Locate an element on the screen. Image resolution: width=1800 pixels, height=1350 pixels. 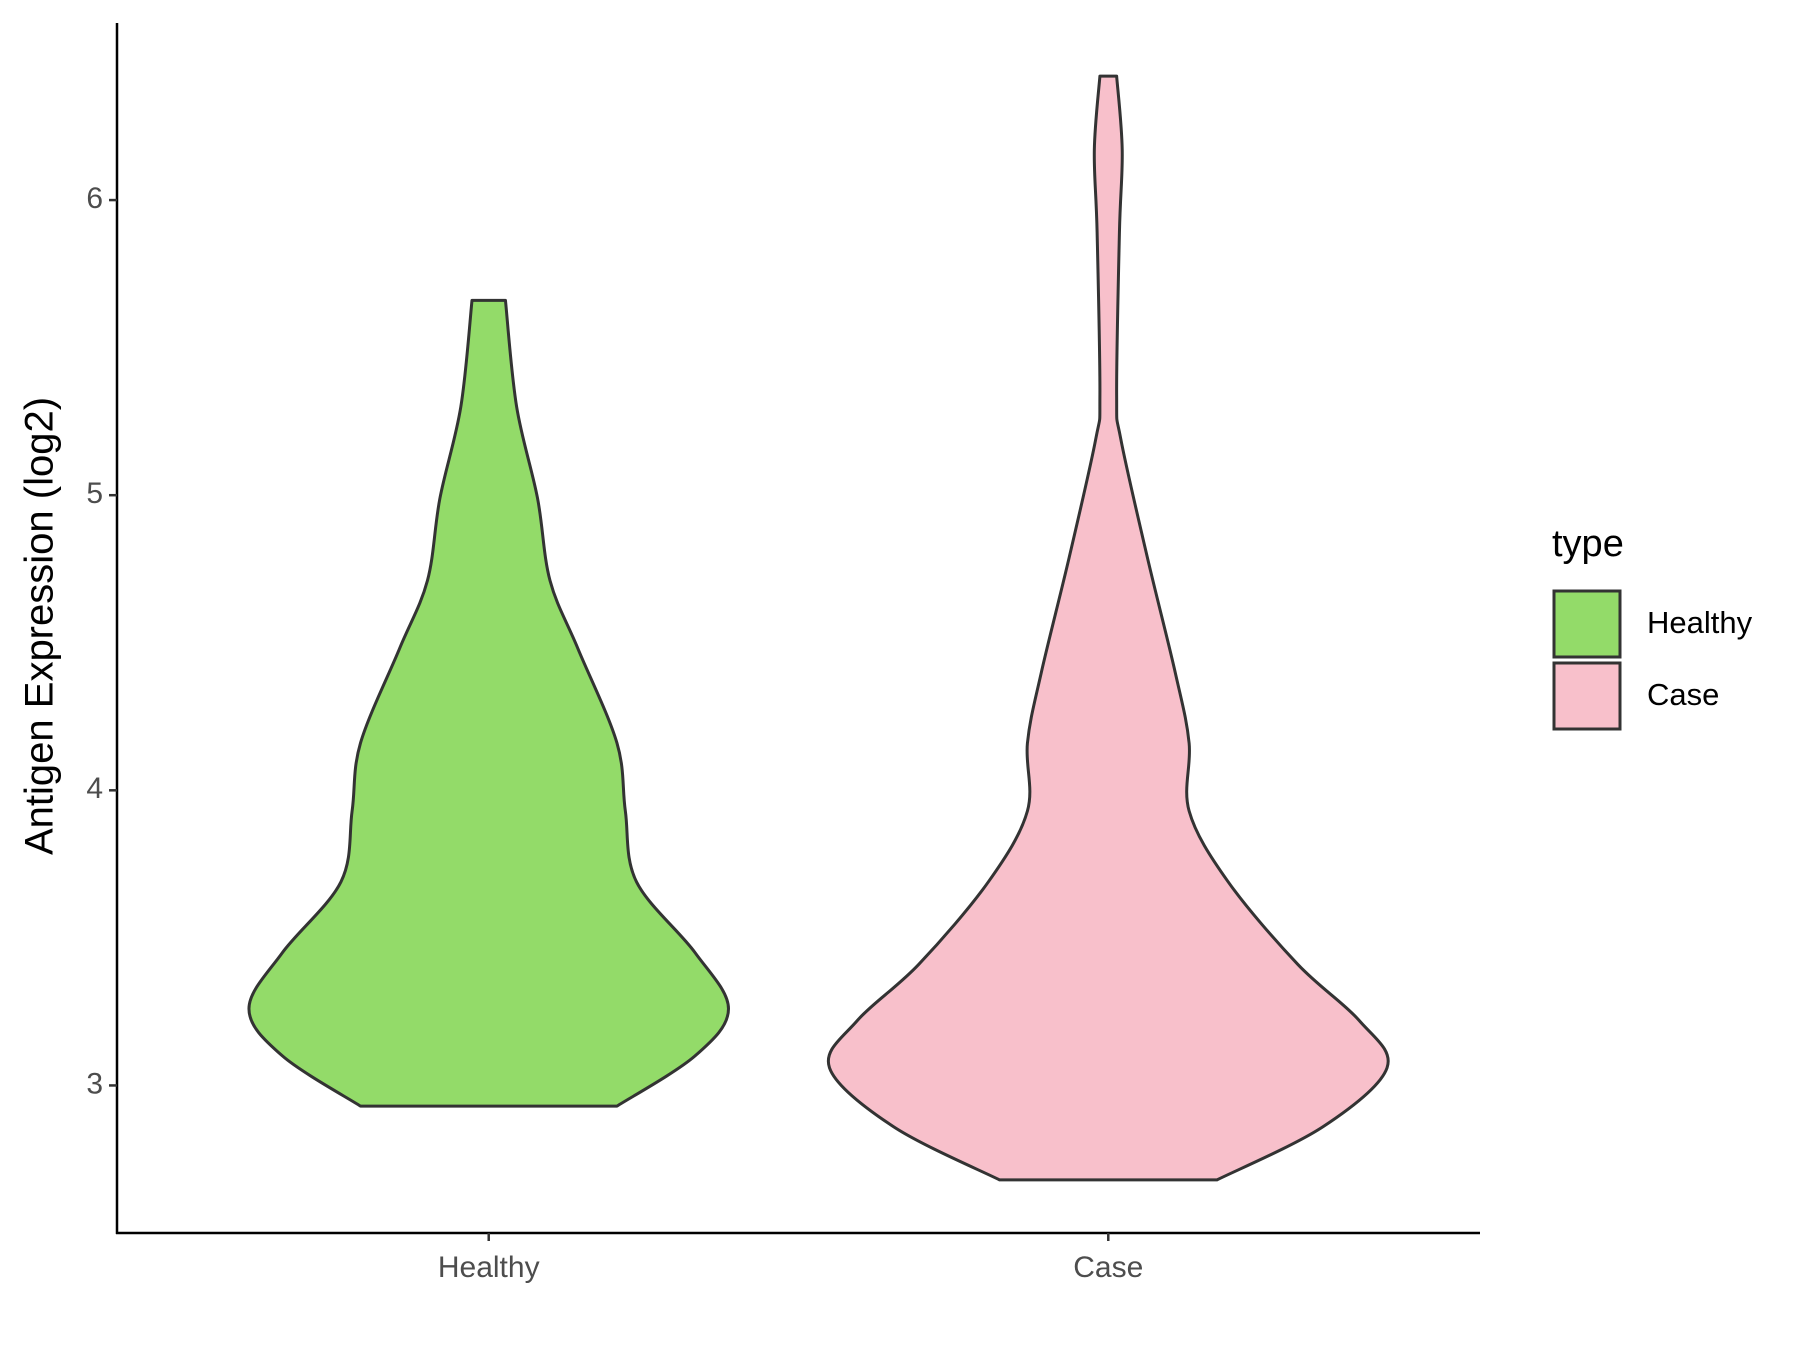
y-tick-label: 4 is located at coordinates (94, 788).